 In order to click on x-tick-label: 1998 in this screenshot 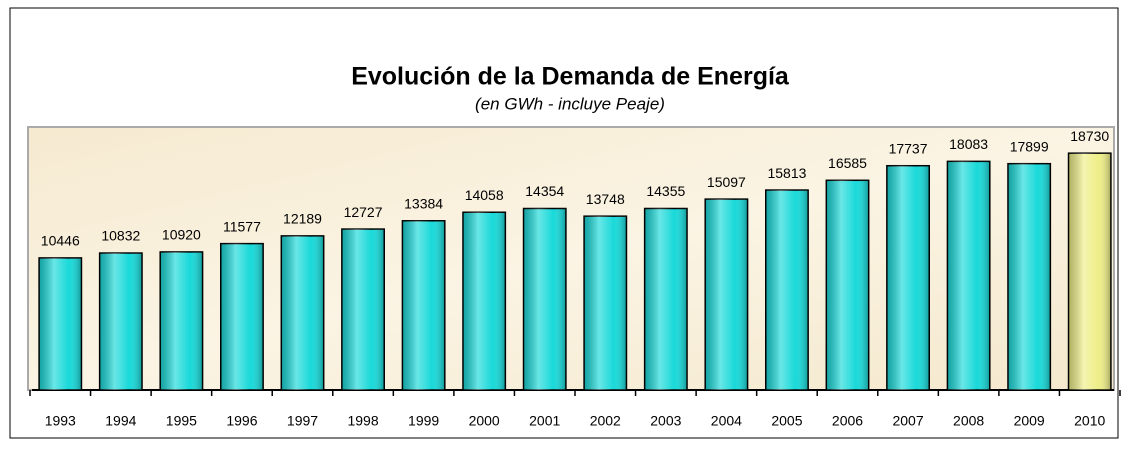, I will do `click(362, 421)`.